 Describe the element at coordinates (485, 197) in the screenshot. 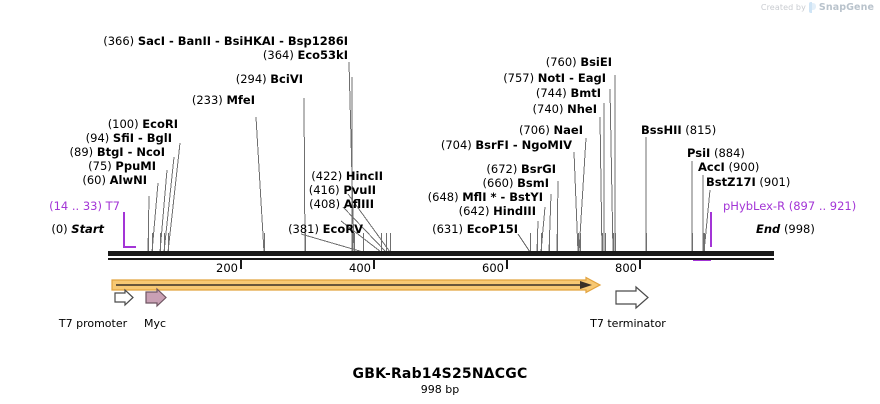

I see `enzyme-label-648: (648) MflI * - BstYI` at that location.